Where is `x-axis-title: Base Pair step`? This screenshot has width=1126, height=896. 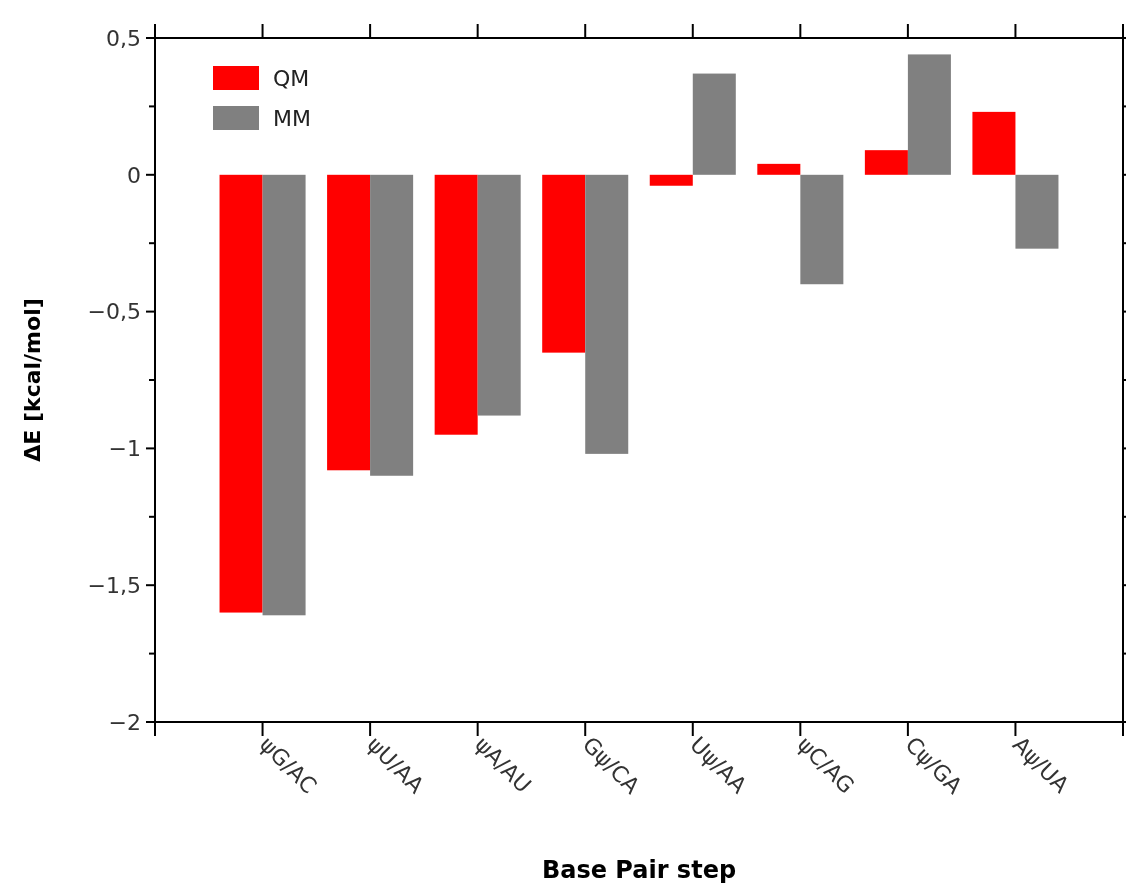
x-axis-title: Base Pair step is located at coordinates (639, 870).